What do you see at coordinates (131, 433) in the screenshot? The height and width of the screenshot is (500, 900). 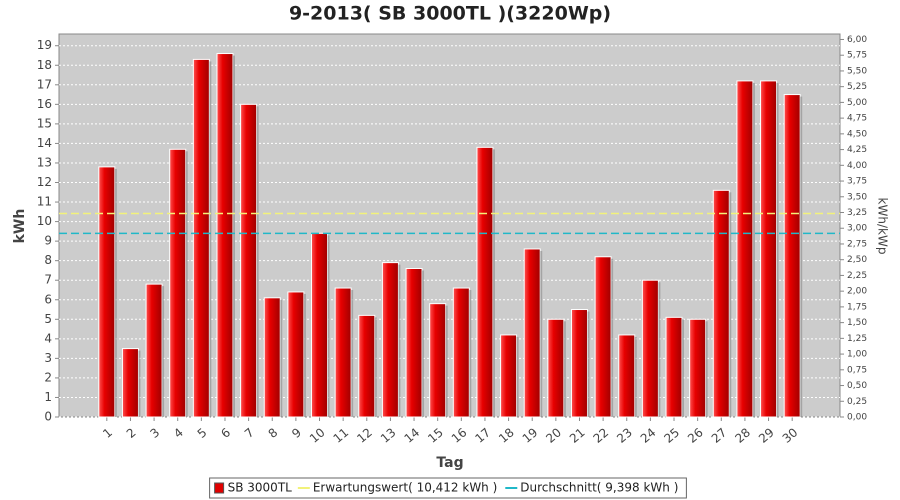 I see `x-tick-label: 2` at bounding box center [131, 433].